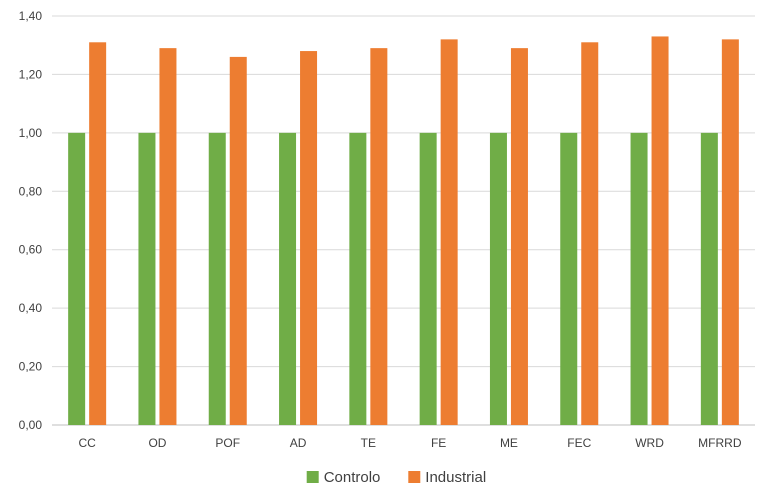  I want to click on bar-industrial-wrd, so click(660, 230).